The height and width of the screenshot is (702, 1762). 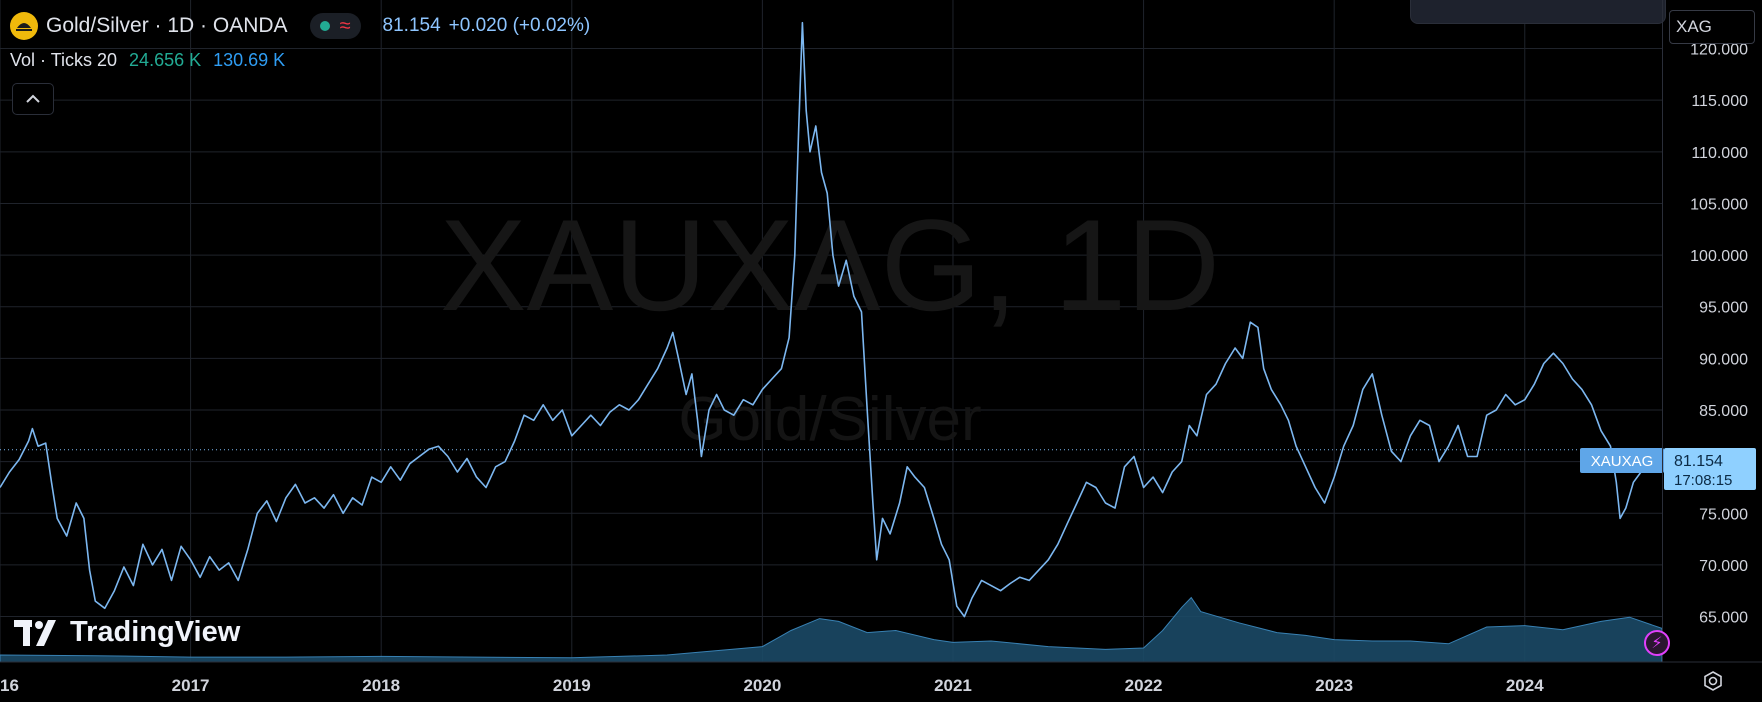 I want to click on x-tick-label: 2019, so click(x=572, y=685).